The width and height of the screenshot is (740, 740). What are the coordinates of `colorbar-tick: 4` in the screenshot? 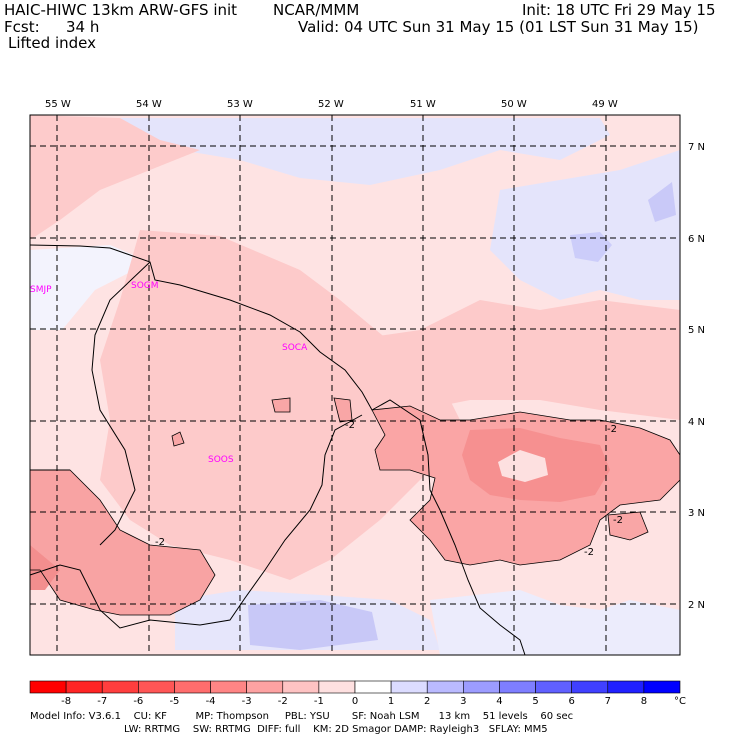 It's located at (499, 701).